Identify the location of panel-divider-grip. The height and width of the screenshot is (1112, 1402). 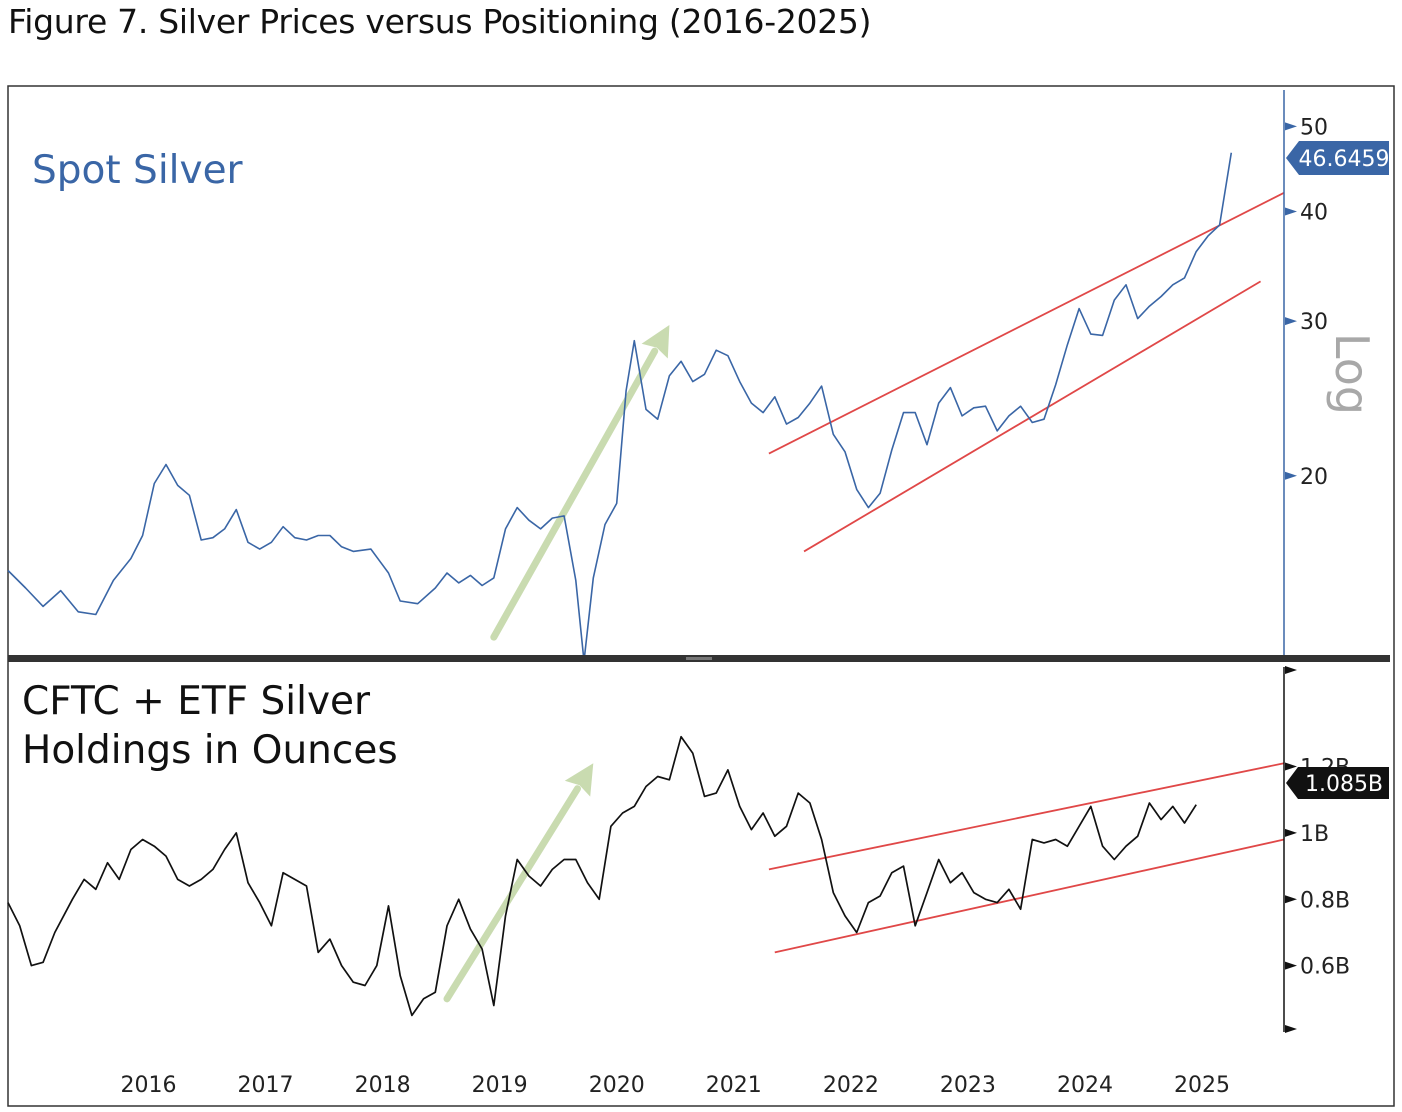
(699, 658).